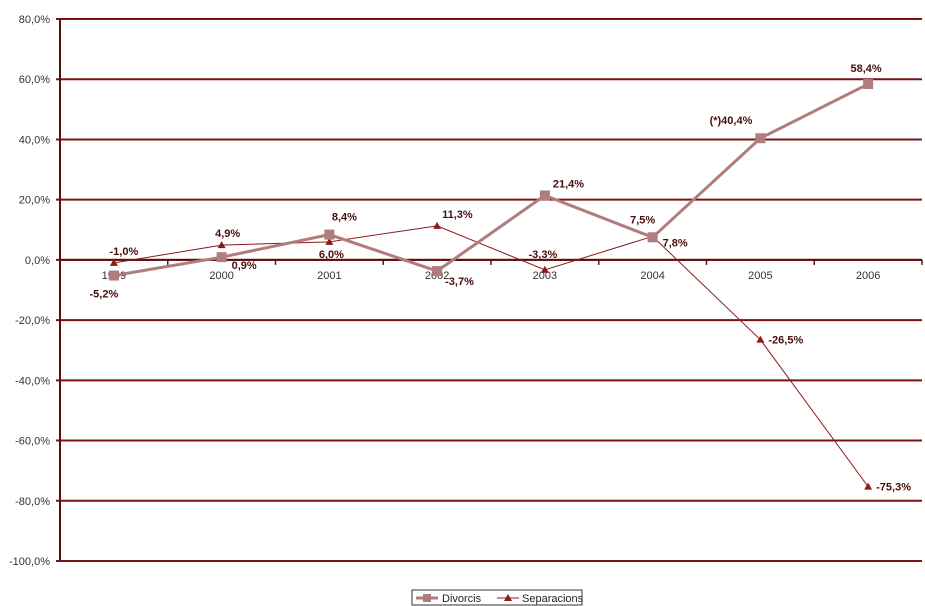 The height and width of the screenshot is (606, 925). I want to click on y-tick-label: 60,0%, so click(34, 80).